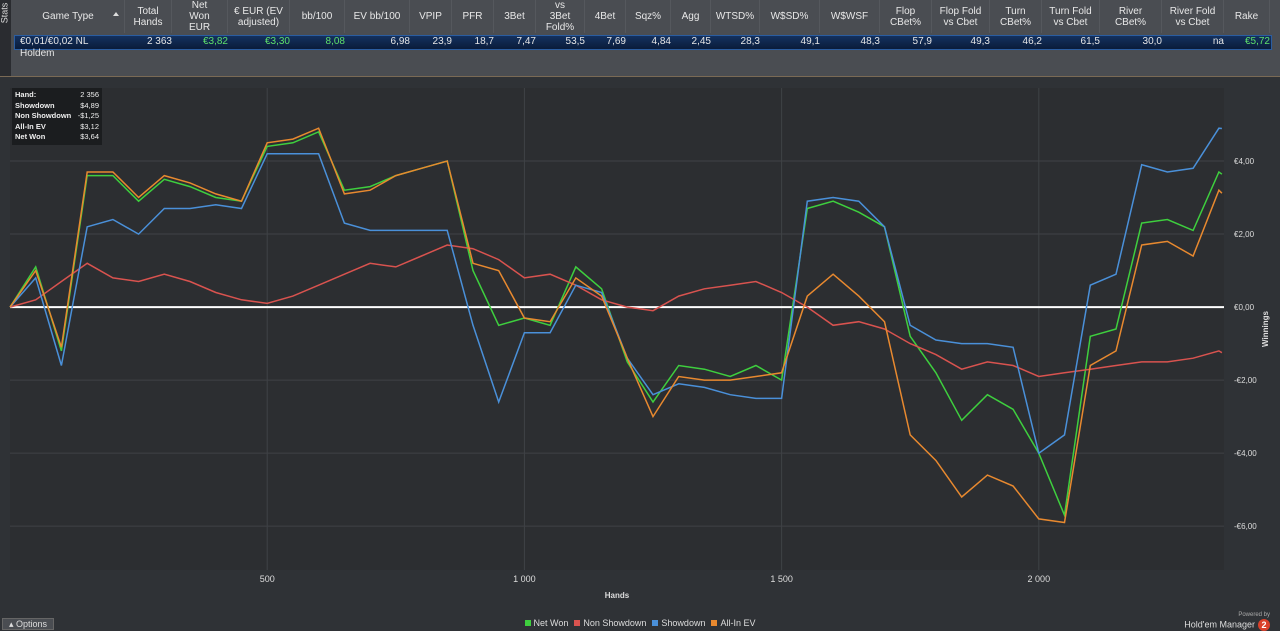 The width and height of the screenshot is (1280, 631). I want to click on column-header: River Fold vs Cbet, so click(1193, 16).